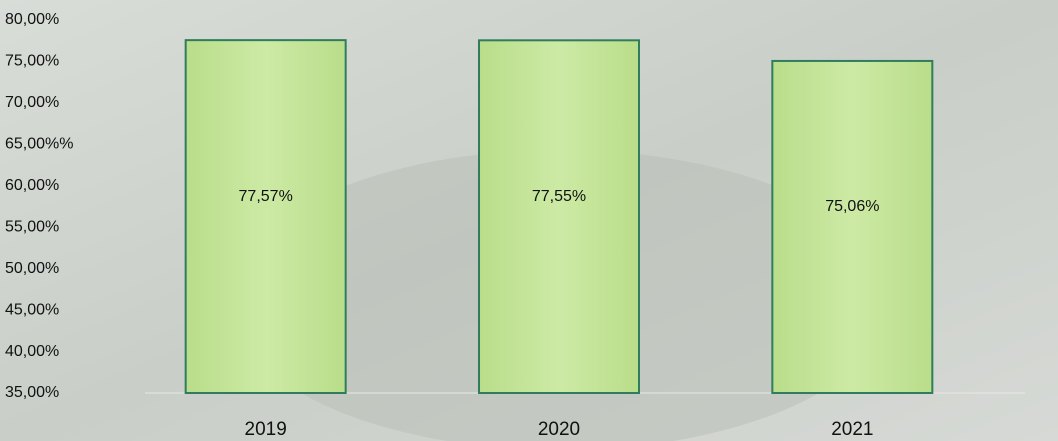 The image size is (1058, 441). What do you see at coordinates (559, 429) in the screenshot?
I see `x-tick-label: 2020` at bounding box center [559, 429].